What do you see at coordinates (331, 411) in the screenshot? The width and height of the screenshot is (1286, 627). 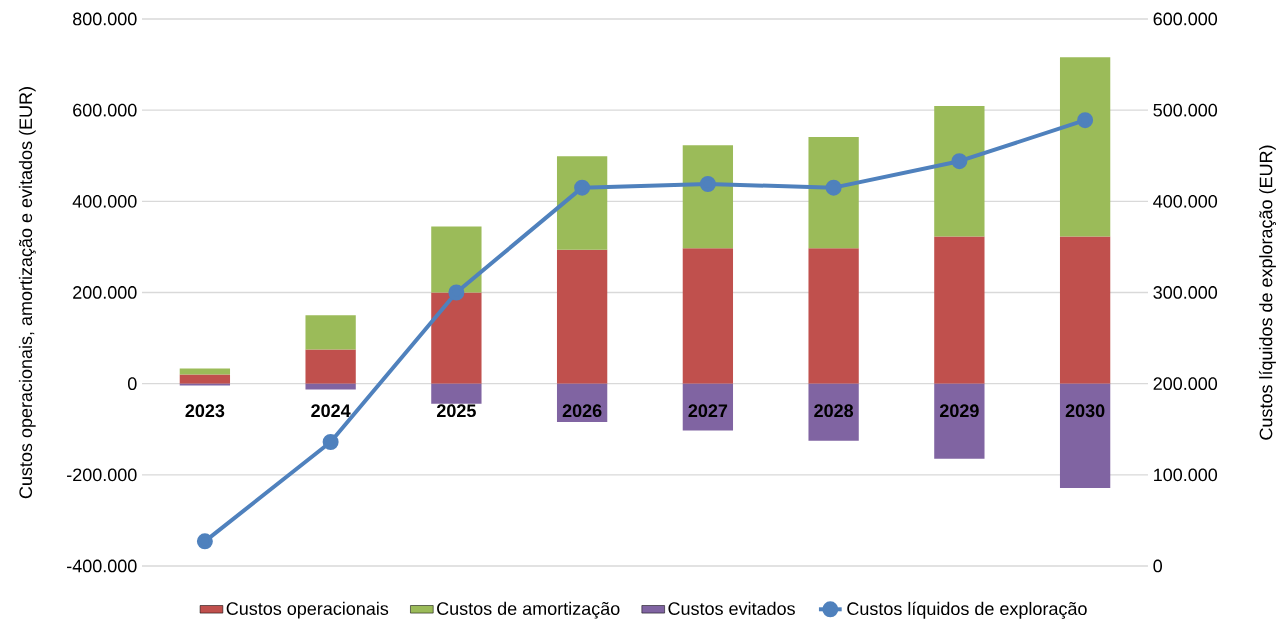 I see `x-tick-label: 2024` at bounding box center [331, 411].